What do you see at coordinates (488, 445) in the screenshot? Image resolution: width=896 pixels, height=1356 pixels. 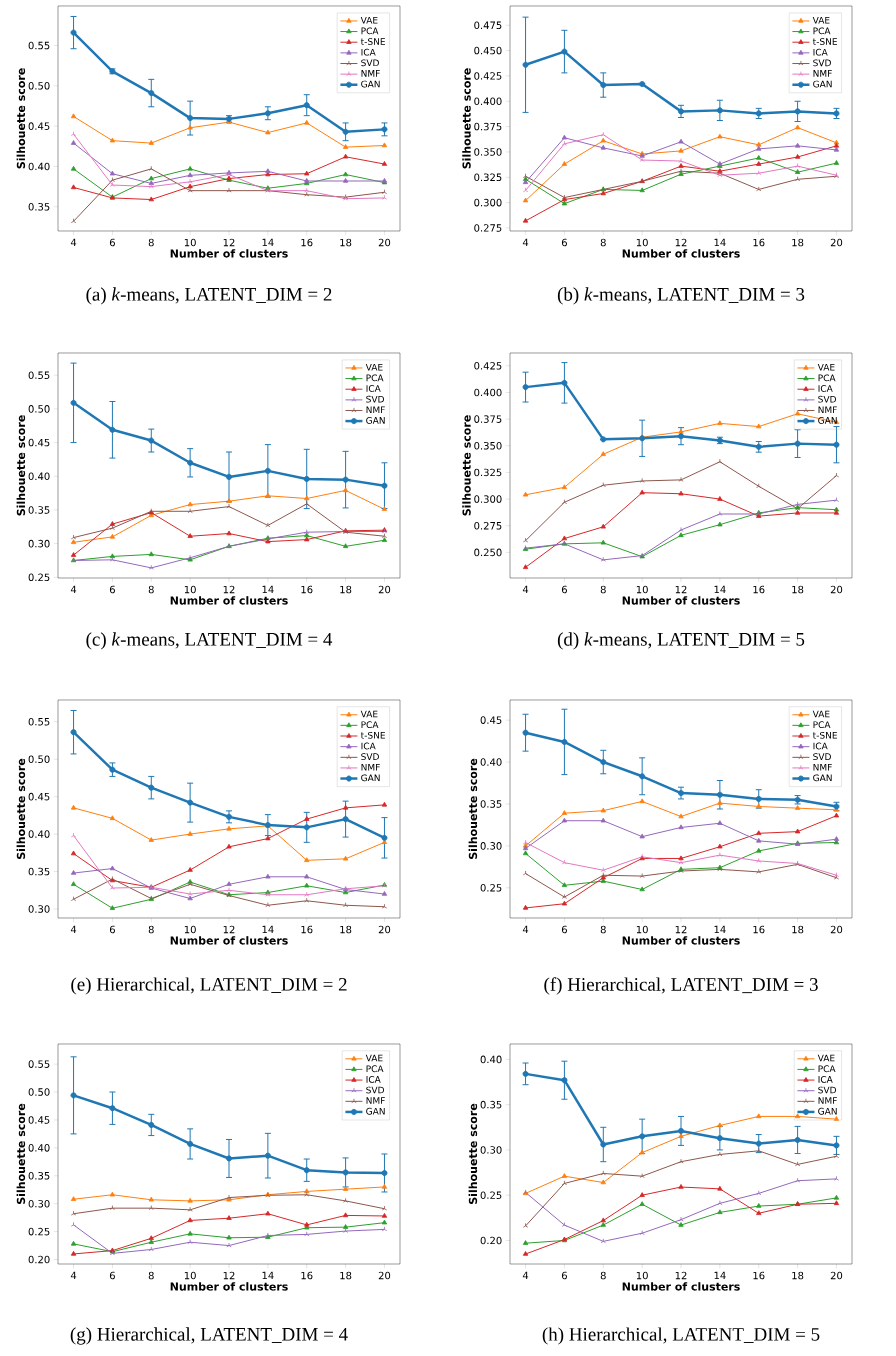 I see `y-tick-label: 0.350` at bounding box center [488, 445].